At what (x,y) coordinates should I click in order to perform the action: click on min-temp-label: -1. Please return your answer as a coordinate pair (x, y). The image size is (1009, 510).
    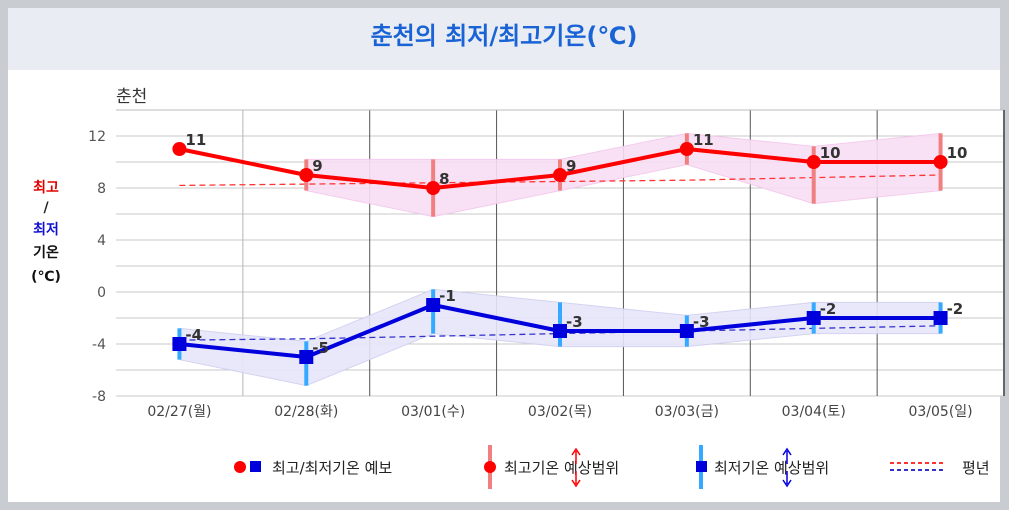
    Looking at the image, I should click on (447, 296).